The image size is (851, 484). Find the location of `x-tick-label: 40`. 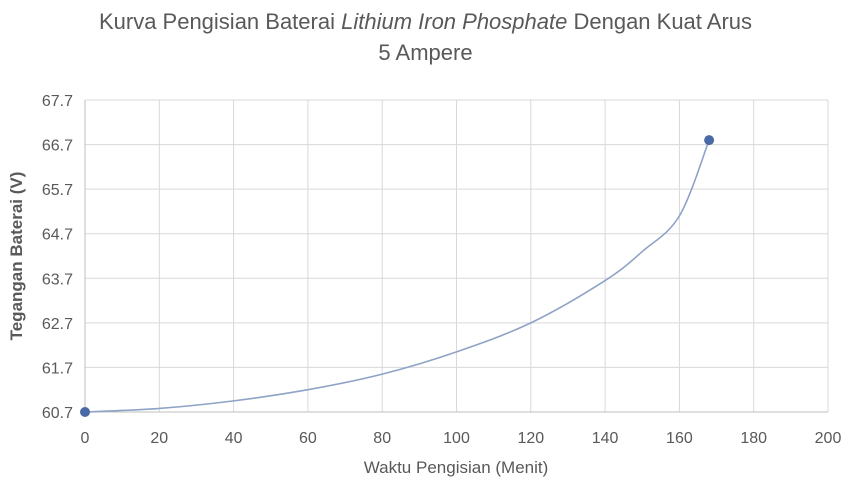

x-tick-label: 40 is located at coordinates (234, 438).